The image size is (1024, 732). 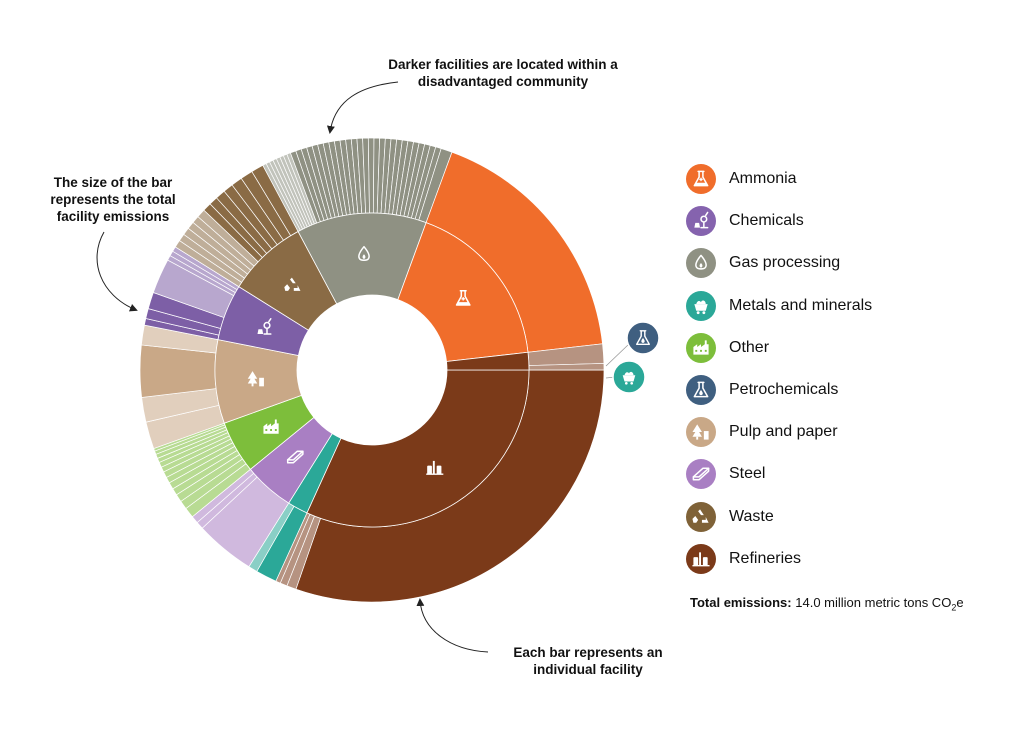 I want to click on legend-label: Refineries, so click(x=765, y=558).